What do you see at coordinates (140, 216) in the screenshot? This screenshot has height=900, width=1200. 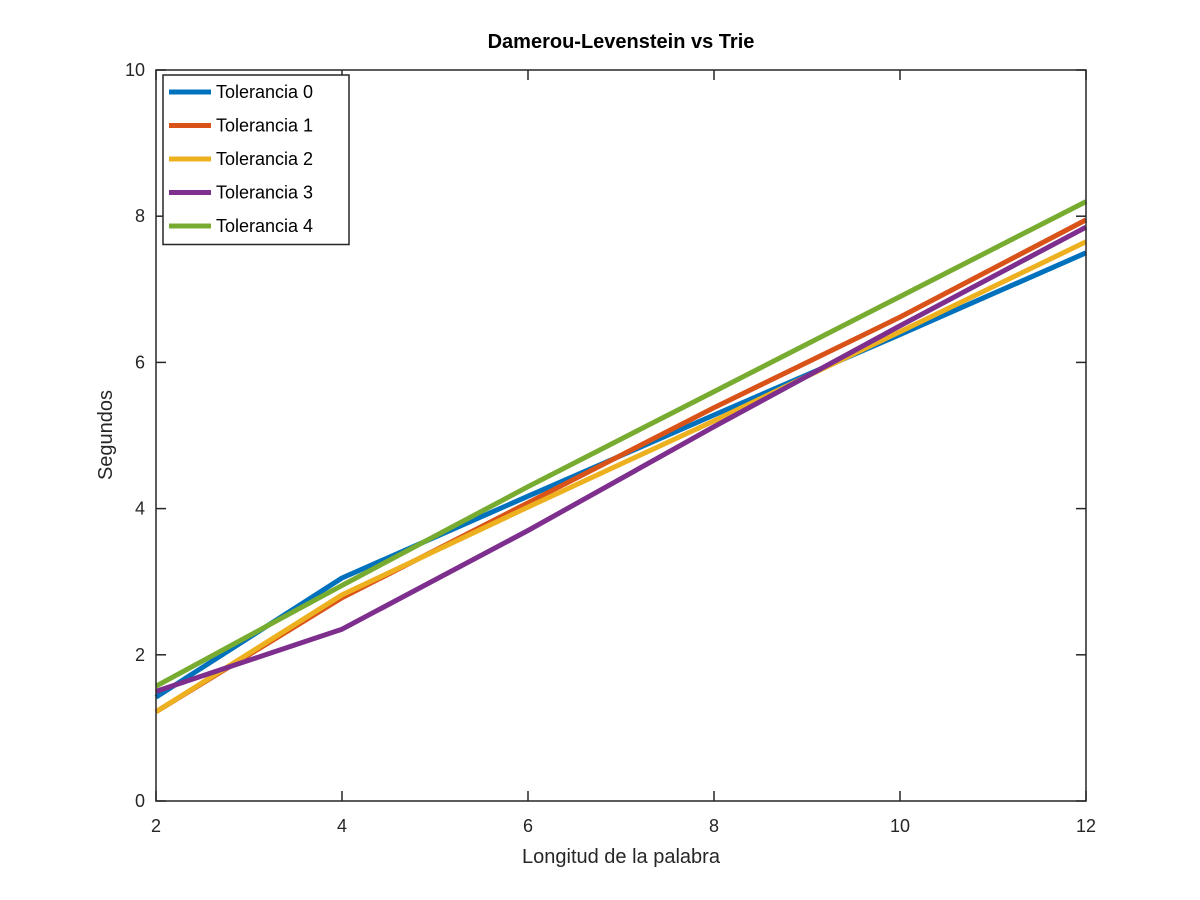 I see `y-tick-label: 8` at bounding box center [140, 216].